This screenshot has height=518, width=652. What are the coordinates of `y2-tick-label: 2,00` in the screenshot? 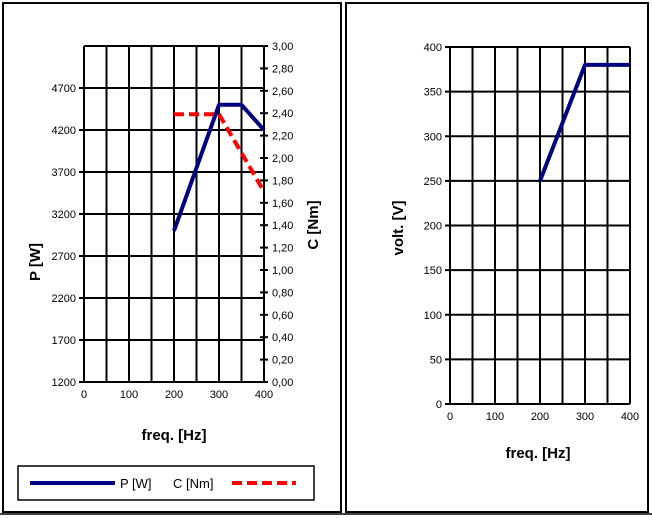 It's located at (282, 159).